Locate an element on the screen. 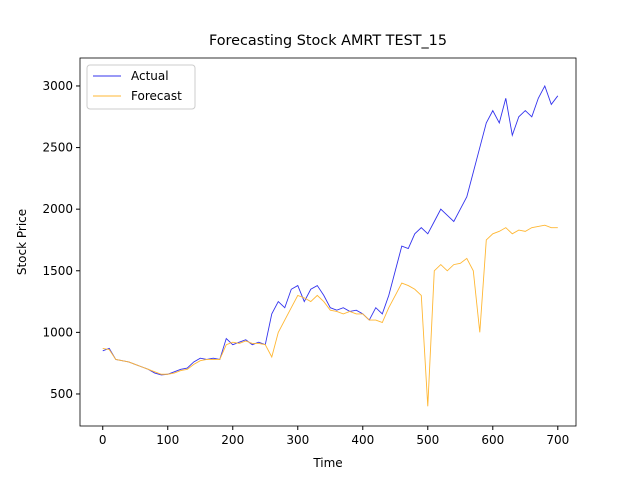 The height and width of the screenshot is (484, 640). y-tick-label: 2000 is located at coordinates (57, 209).